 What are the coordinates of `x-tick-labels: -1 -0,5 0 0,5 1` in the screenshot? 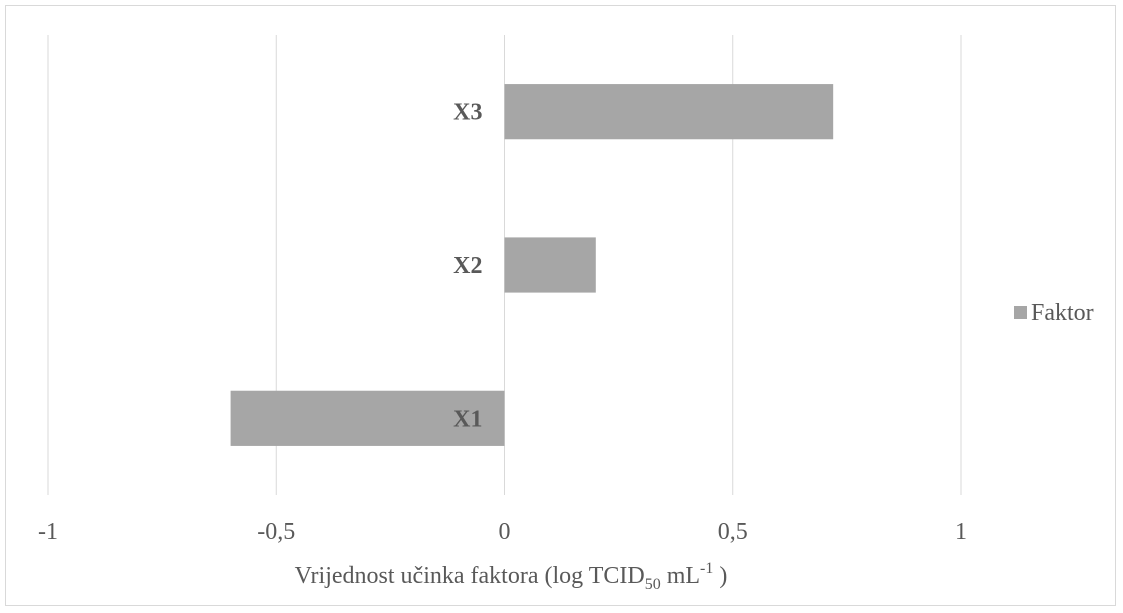 It's located at (502, 532).